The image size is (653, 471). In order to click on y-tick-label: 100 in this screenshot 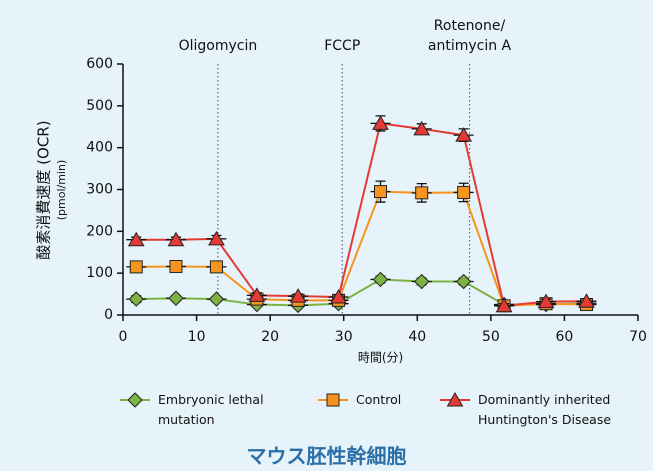, I will do `click(99, 273)`.